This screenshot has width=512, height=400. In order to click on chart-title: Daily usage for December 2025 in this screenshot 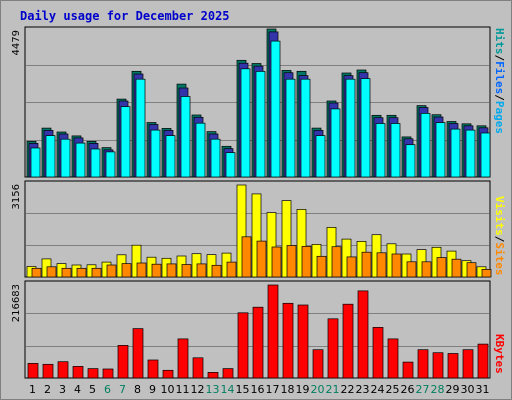, I will do `click(125, 16)`.